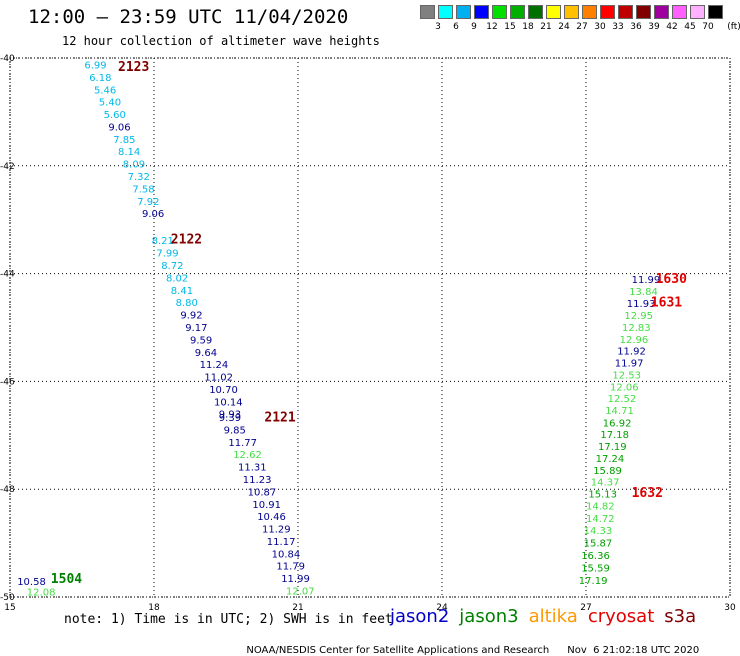 The image size is (740, 656). I want to click on legend-tick-label: 70, so click(708, 27).